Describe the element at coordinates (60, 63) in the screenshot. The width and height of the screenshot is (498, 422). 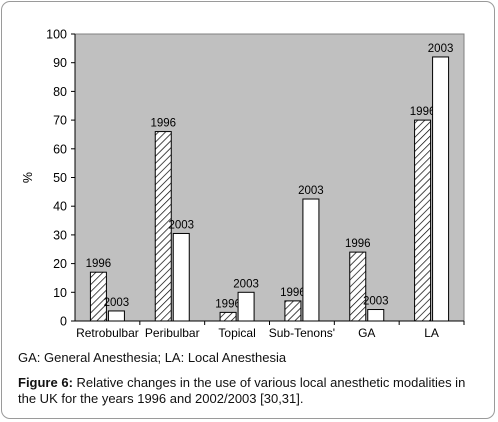
I see `y-tick-label: 90` at that location.